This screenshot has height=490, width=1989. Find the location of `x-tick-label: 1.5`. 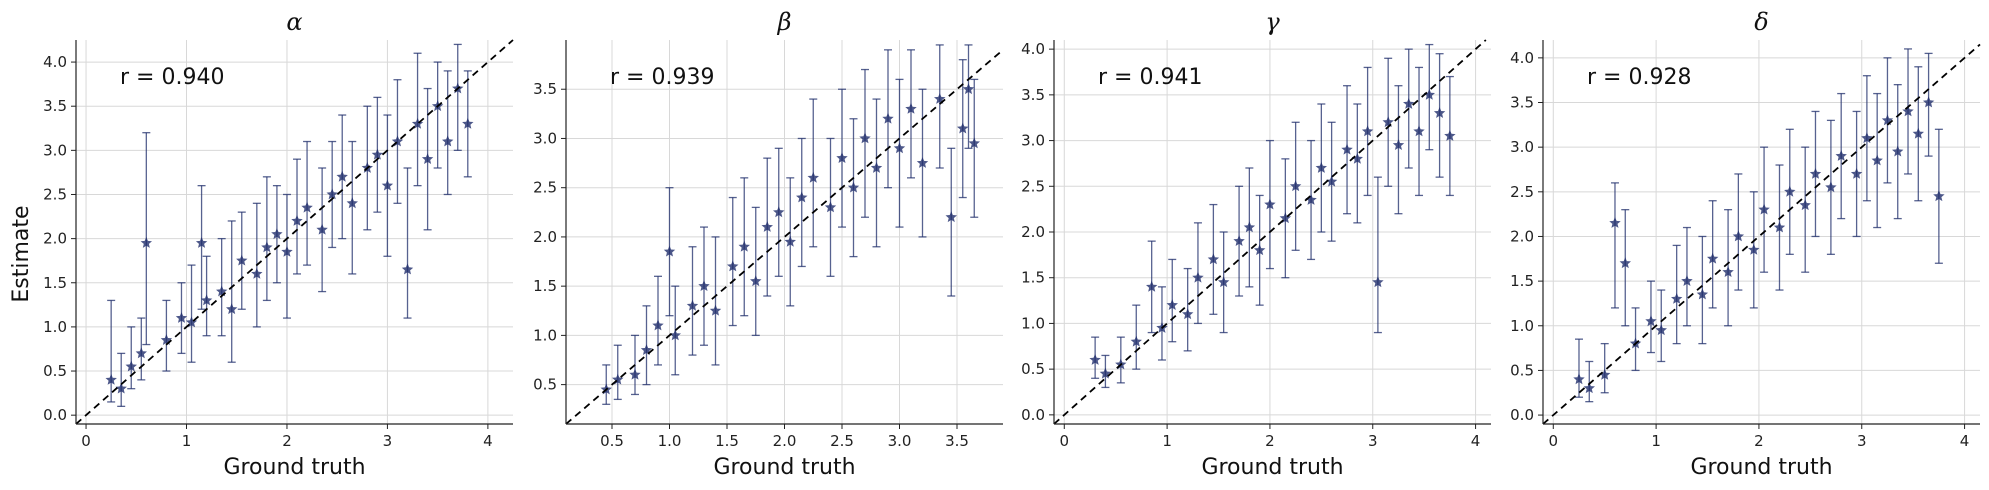

x-tick-label: 1.5 is located at coordinates (727, 441).